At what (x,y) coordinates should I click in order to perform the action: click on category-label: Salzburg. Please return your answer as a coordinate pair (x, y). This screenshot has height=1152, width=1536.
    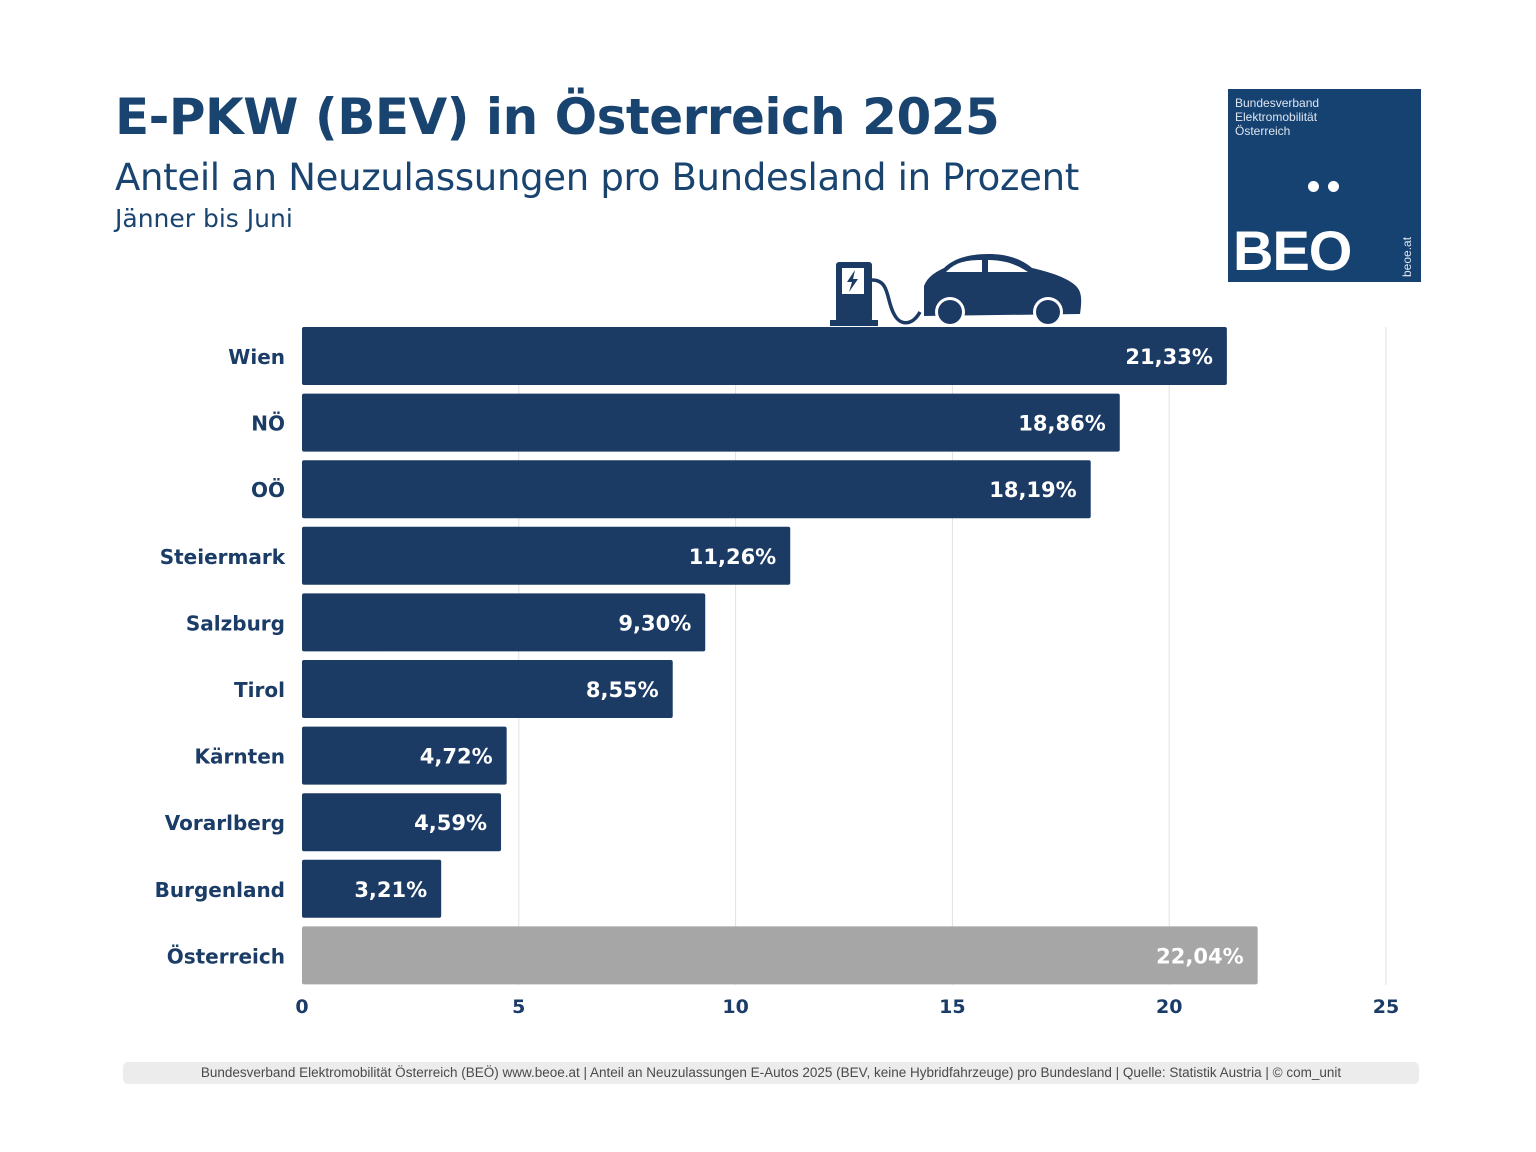
    Looking at the image, I should click on (235, 623).